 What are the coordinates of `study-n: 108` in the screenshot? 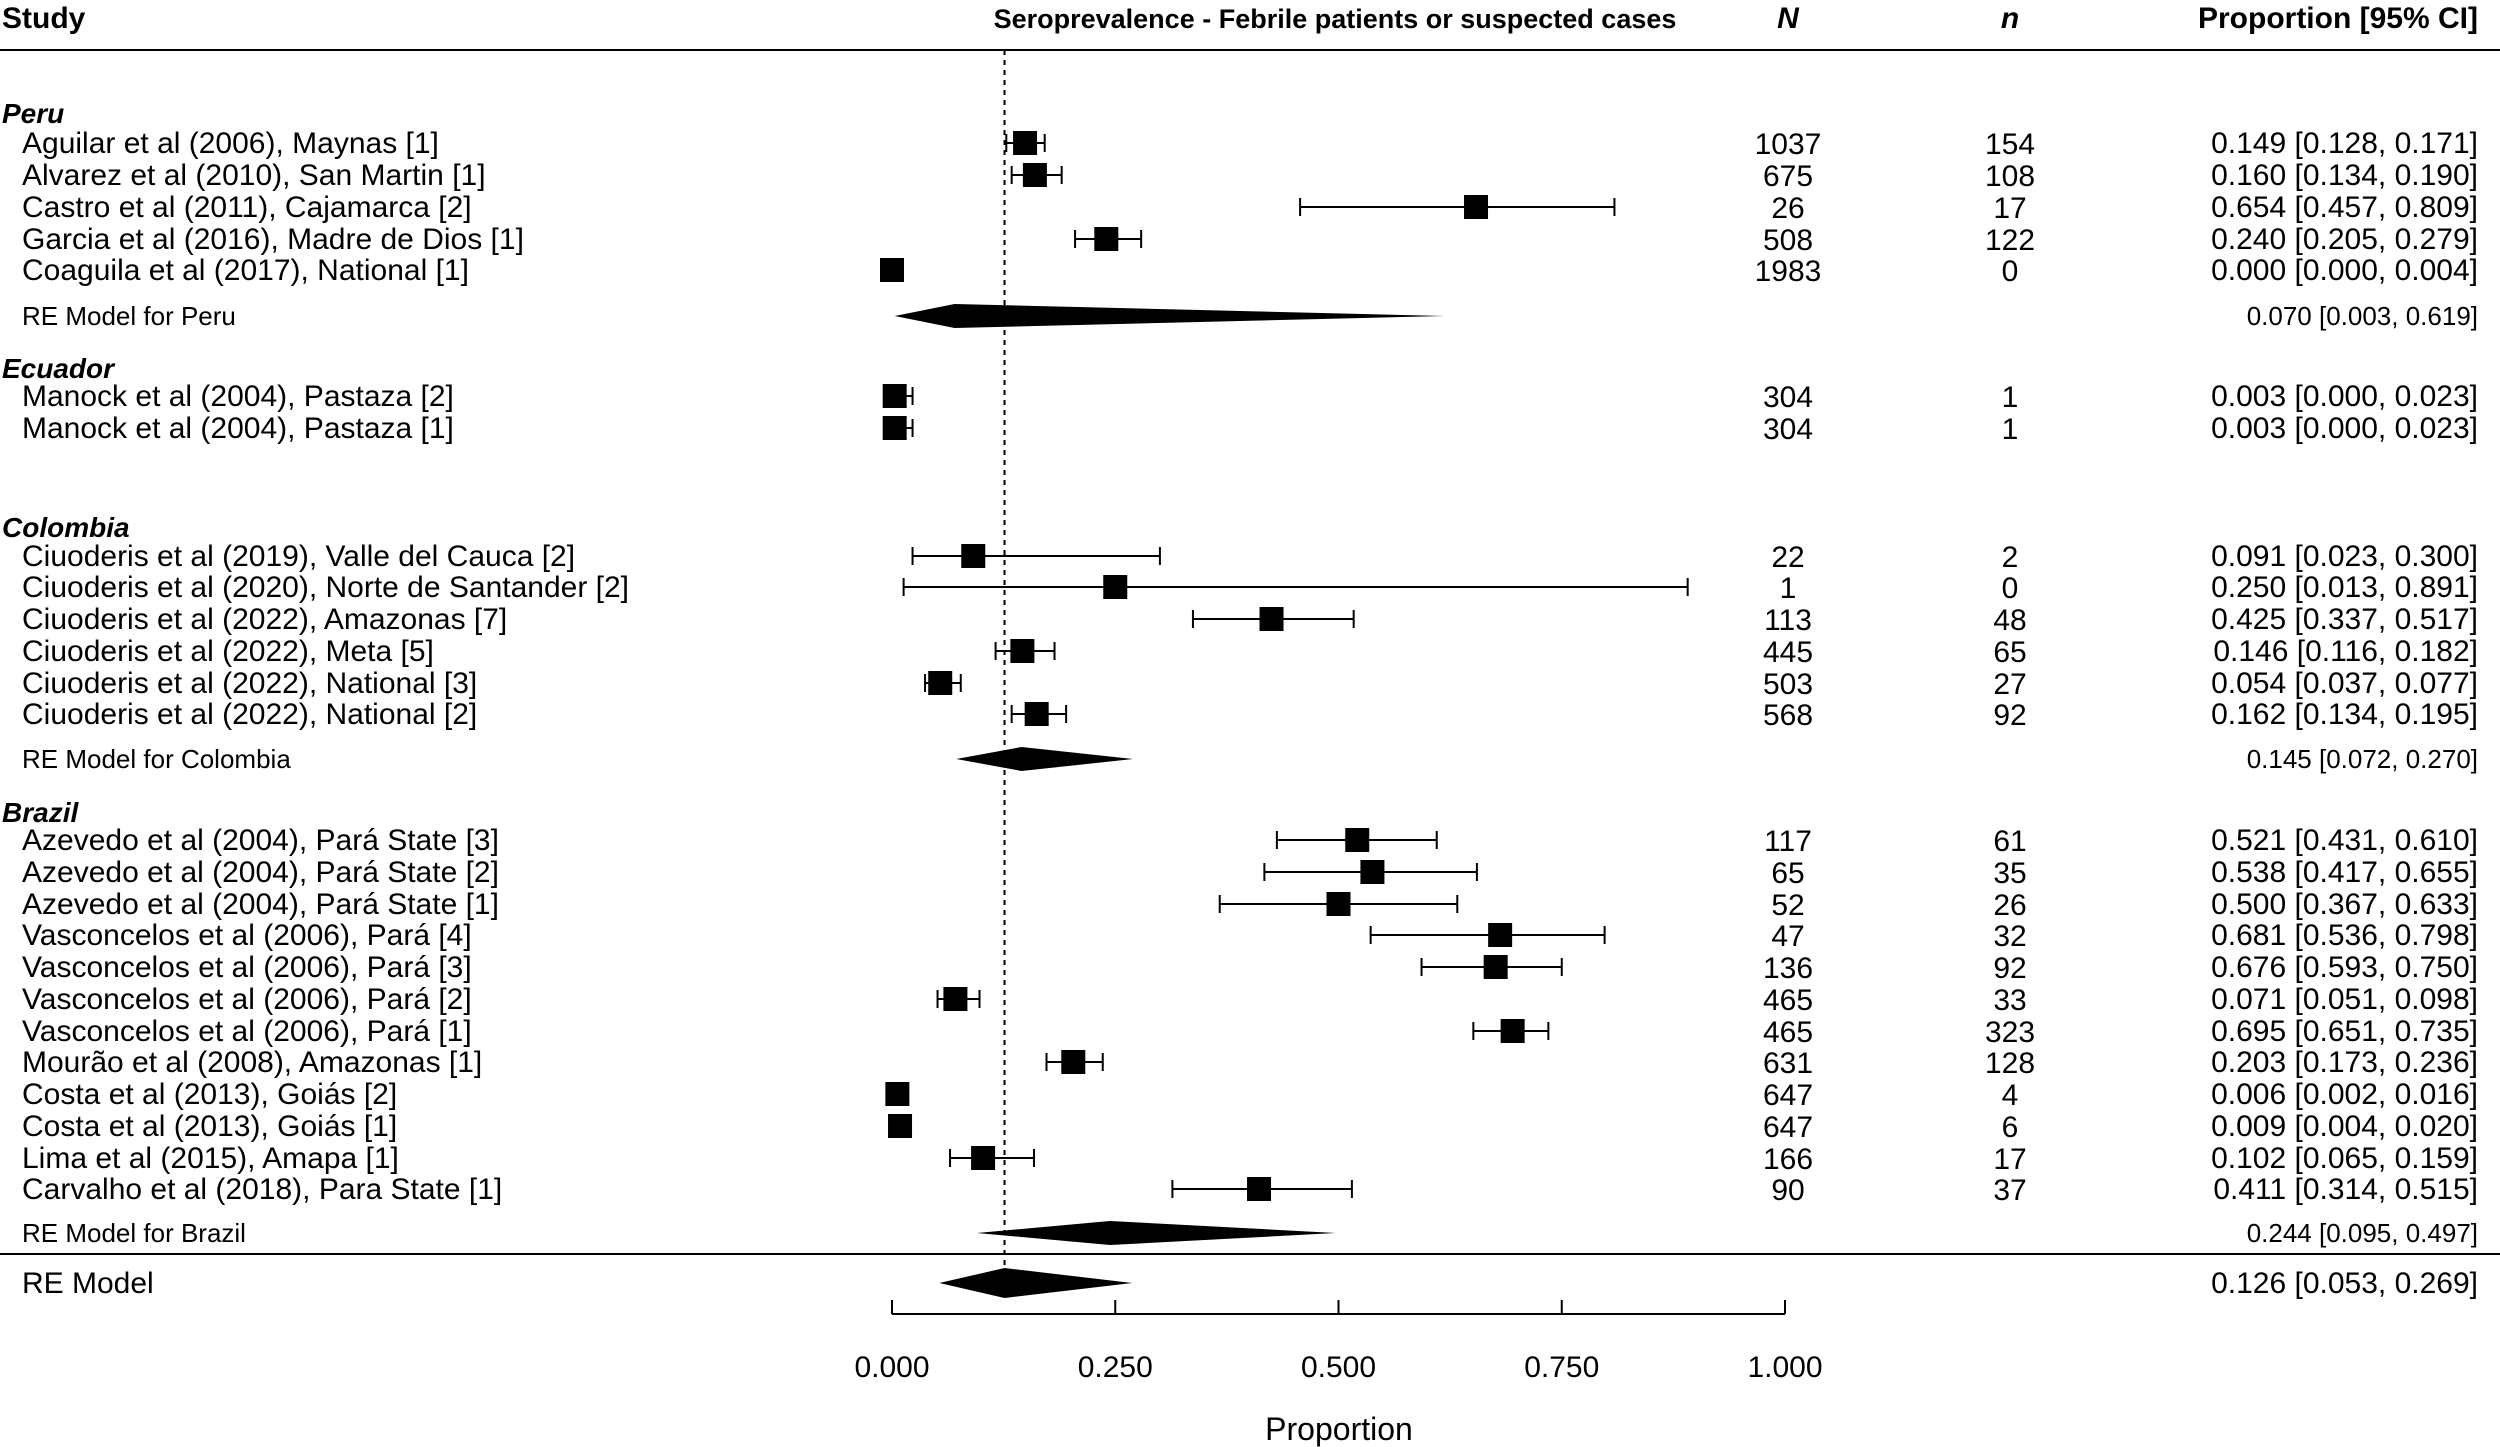 It's located at (2010, 176).